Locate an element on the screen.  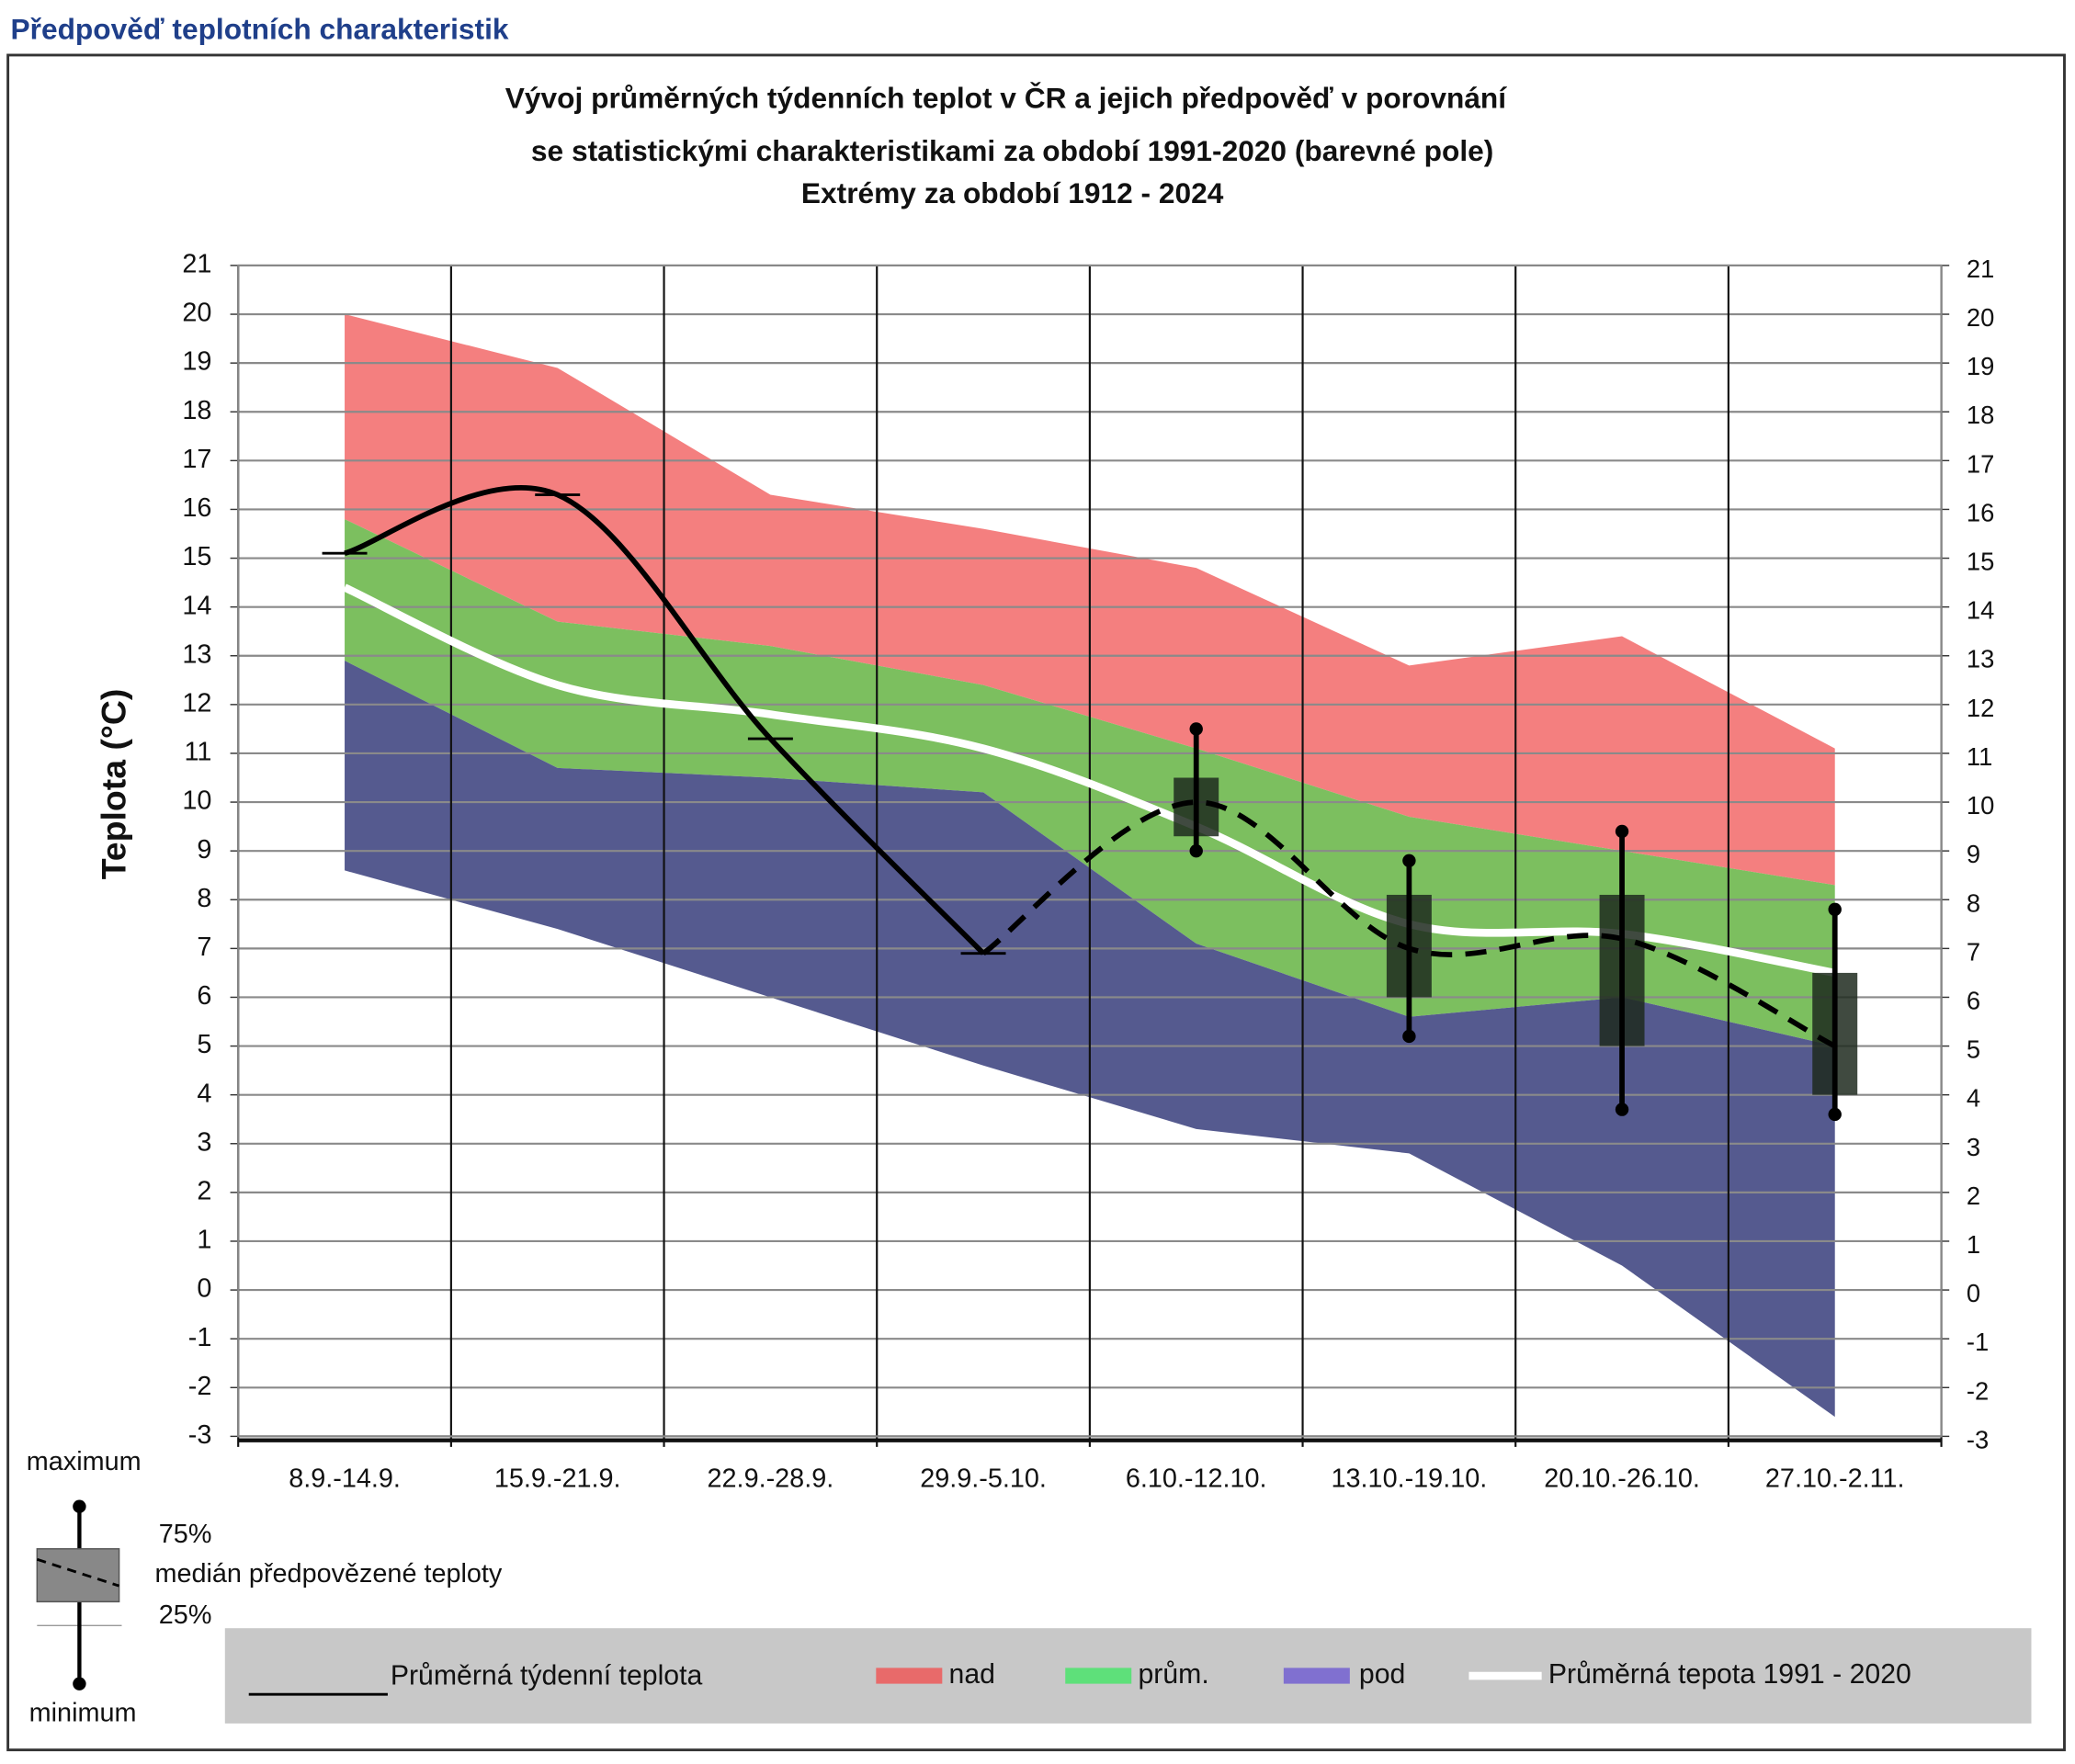
y2-tick-label: -3 is located at coordinates (1978, 1439).